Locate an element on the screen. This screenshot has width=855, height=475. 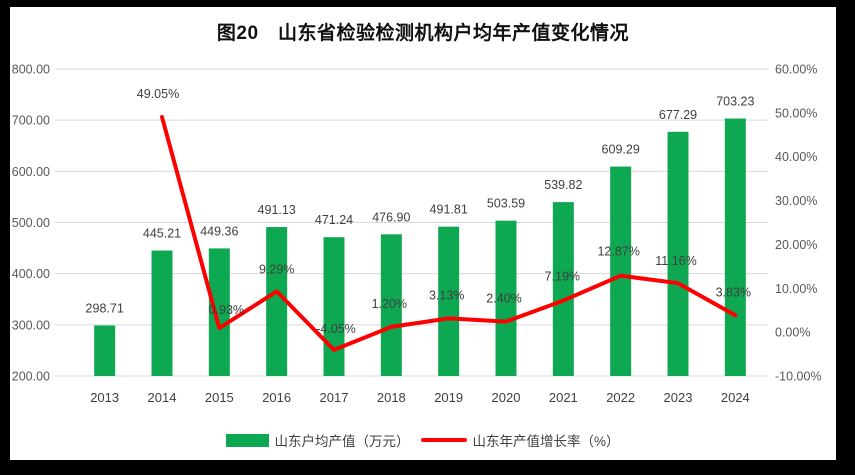
left-axis-tick-label: 500.00 is located at coordinates (31, 223).